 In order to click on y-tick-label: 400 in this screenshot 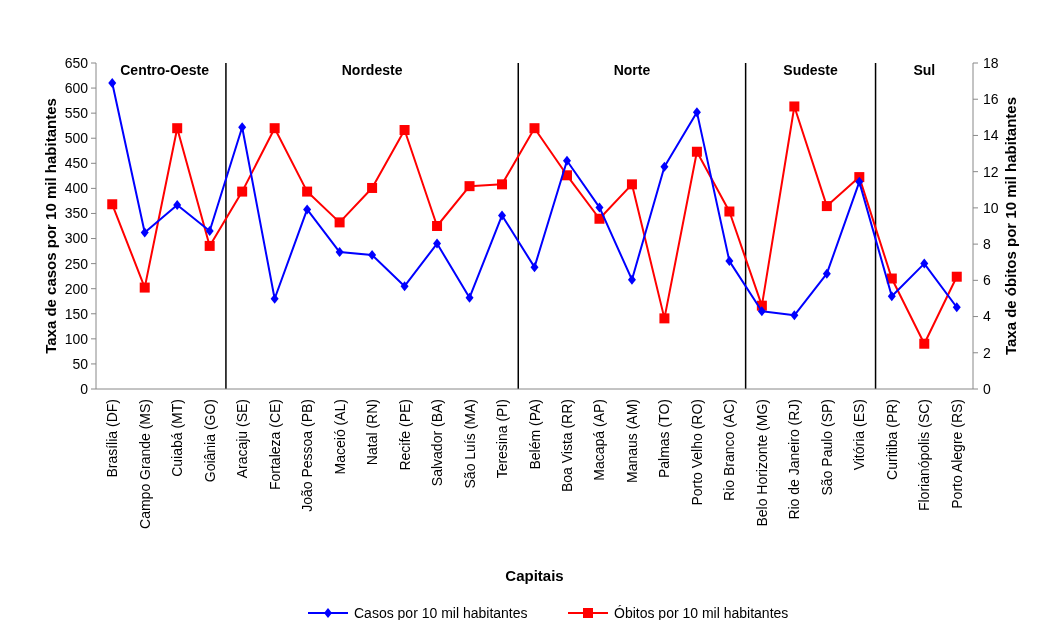, I will do `click(76, 188)`.